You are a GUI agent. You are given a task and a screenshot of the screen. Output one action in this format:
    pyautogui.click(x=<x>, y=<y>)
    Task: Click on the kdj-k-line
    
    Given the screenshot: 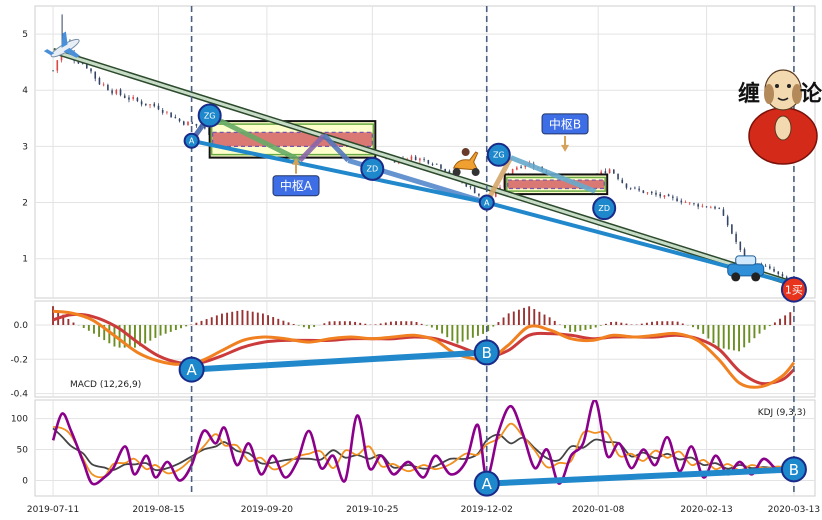 What is the action you would take?
    pyautogui.click(x=423, y=450)
    